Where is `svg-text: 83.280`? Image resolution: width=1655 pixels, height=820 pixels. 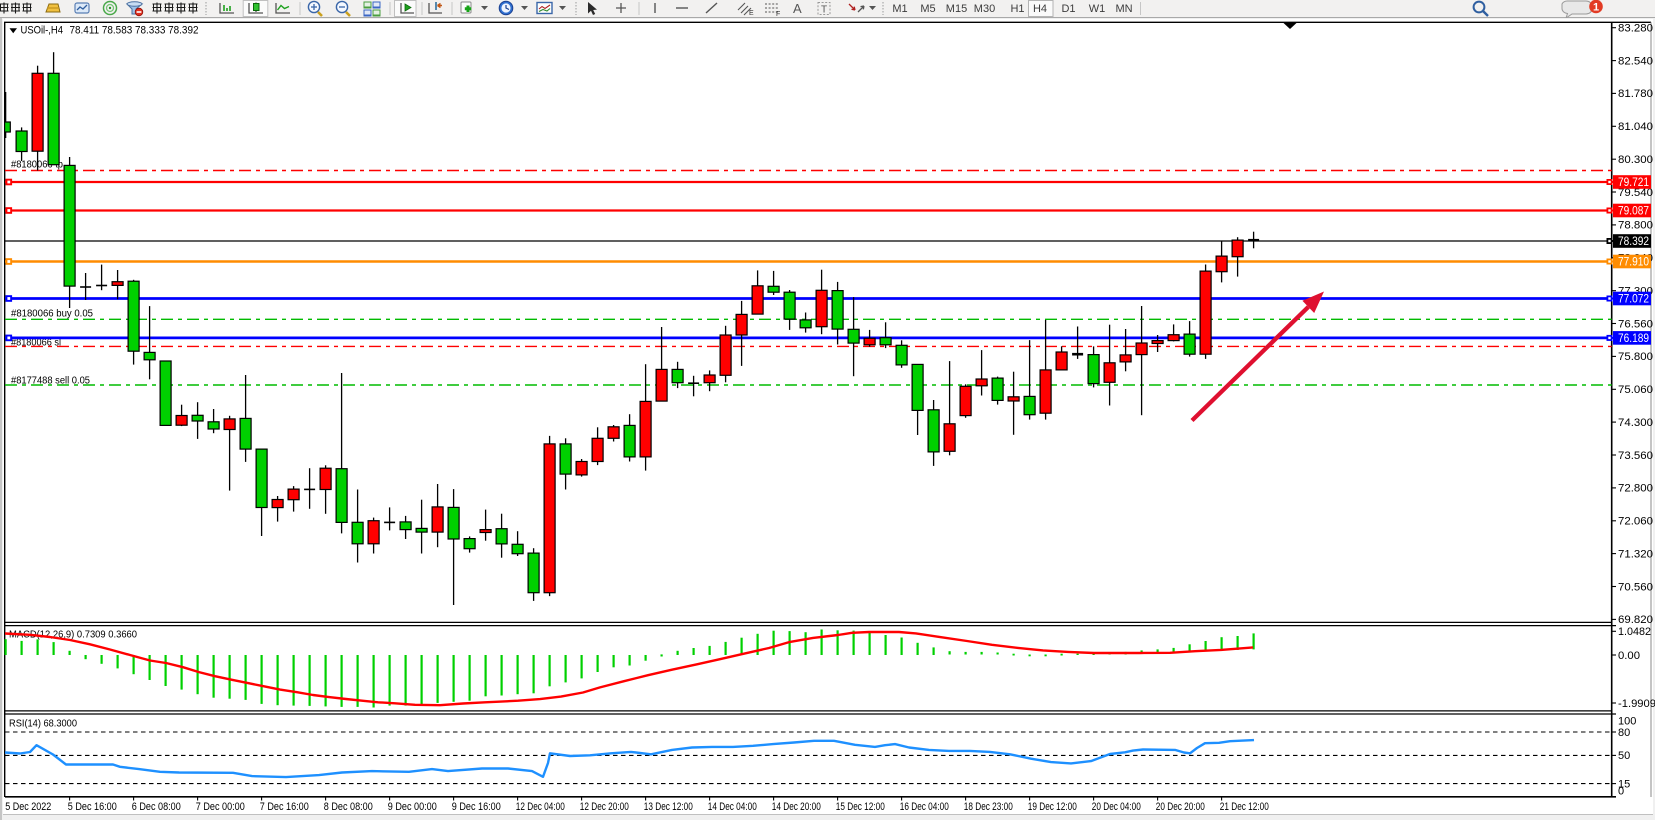
svg-text: 83.280 is located at coordinates (1635, 29).